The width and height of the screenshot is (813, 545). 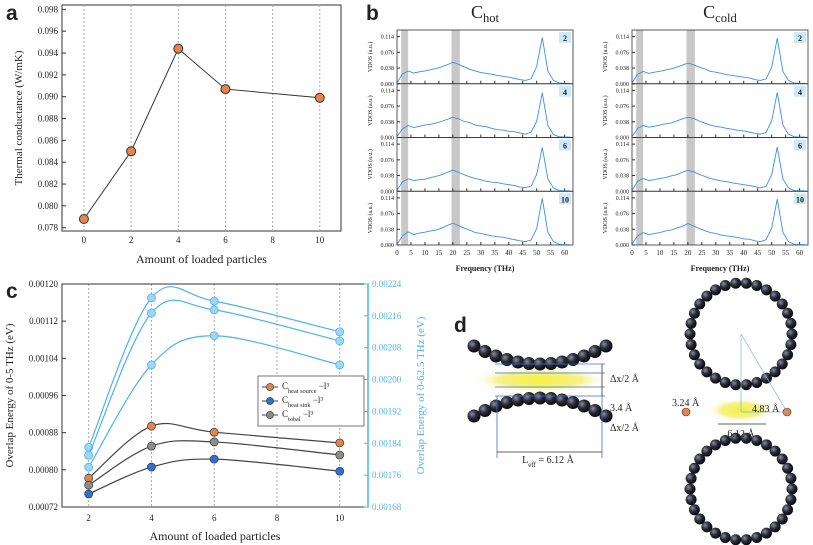 I want to click on data-line, so click(x=201, y=133).